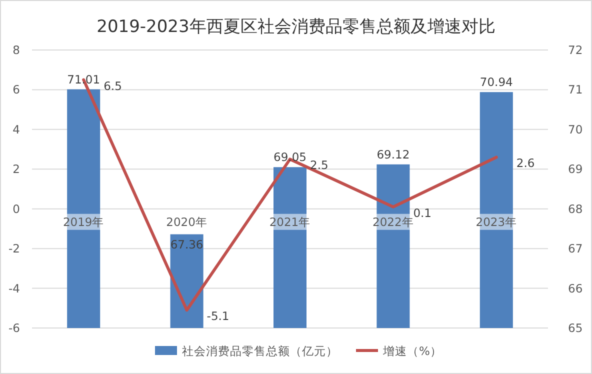 Image resolution: width=592 pixels, height=374 pixels. What do you see at coordinates (575, 288) in the screenshot?
I see `y2-tick-label: 66` at bounding box center [575, 288].